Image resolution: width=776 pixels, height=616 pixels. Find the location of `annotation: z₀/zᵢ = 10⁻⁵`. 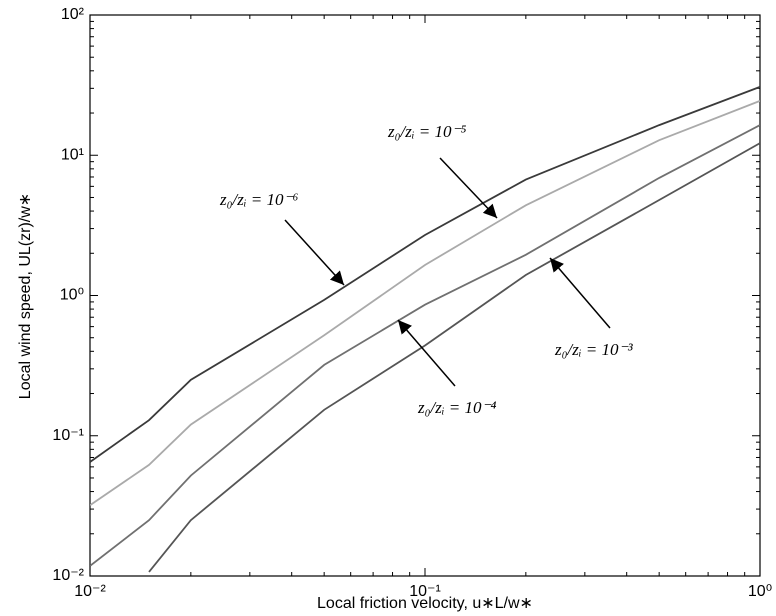

annotation: z₀/zᵢ = 10⁻⁵ is located at coordinates (426, 131).